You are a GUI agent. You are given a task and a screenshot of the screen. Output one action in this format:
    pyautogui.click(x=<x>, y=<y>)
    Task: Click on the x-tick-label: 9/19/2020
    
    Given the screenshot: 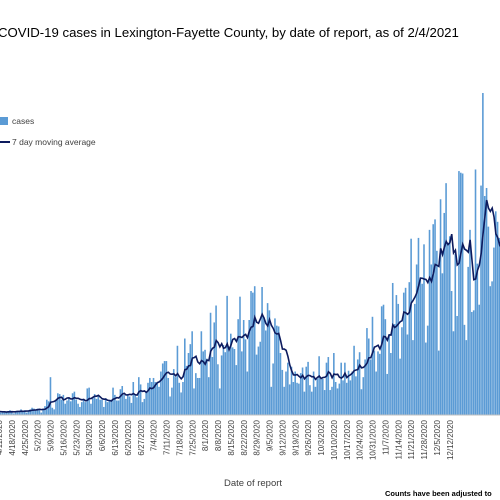 What is the action you would take?
    pyautogui.click(x=295, y=437)
    